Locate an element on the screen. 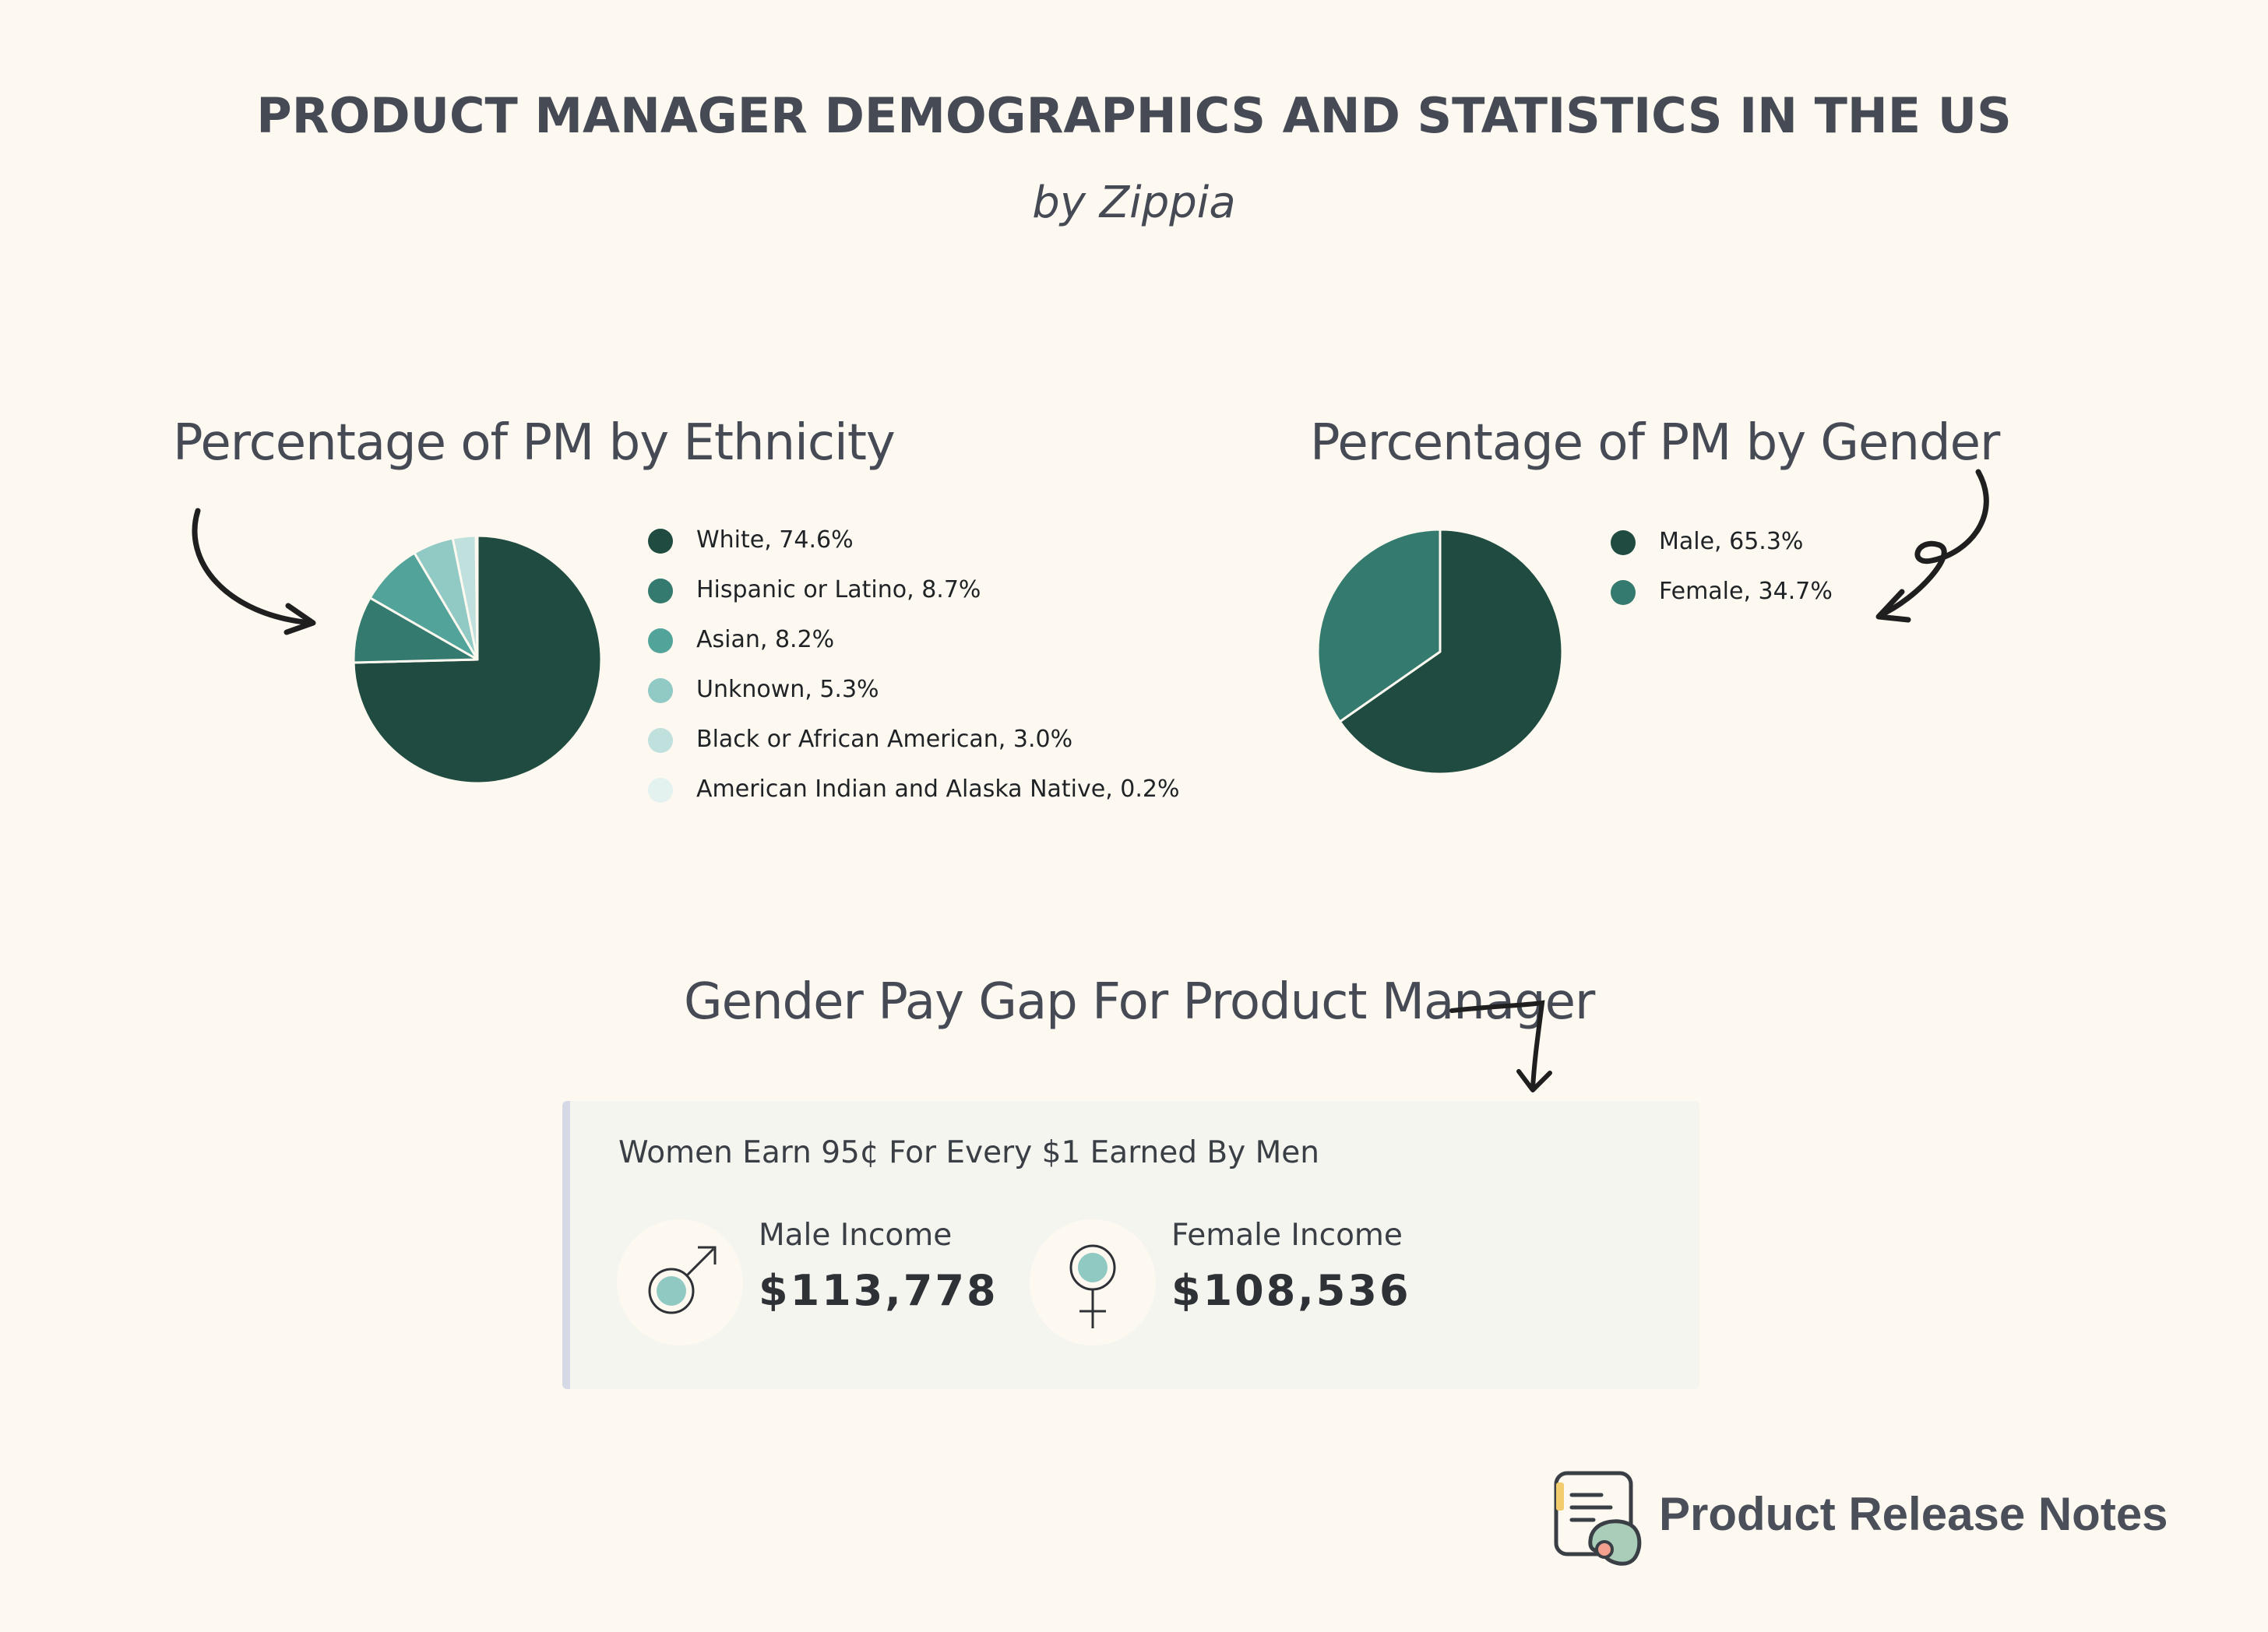 The image size is (2268, 1632). down-arrow-icon is located at coordinates (1500, 1046).